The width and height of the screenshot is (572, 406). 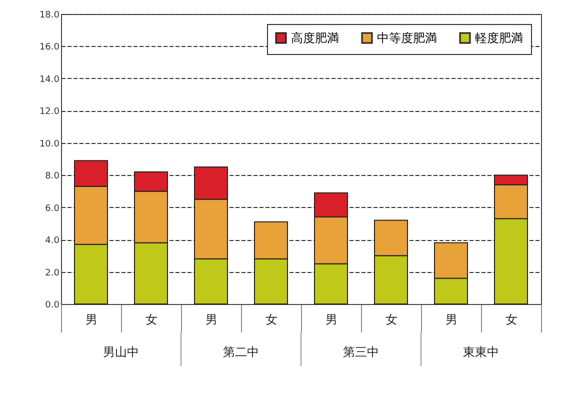 What do you see at coordinates (315, 38) in the screenshot?
I see `legend-label: 高度肥満` at bounding box center [315, 38].